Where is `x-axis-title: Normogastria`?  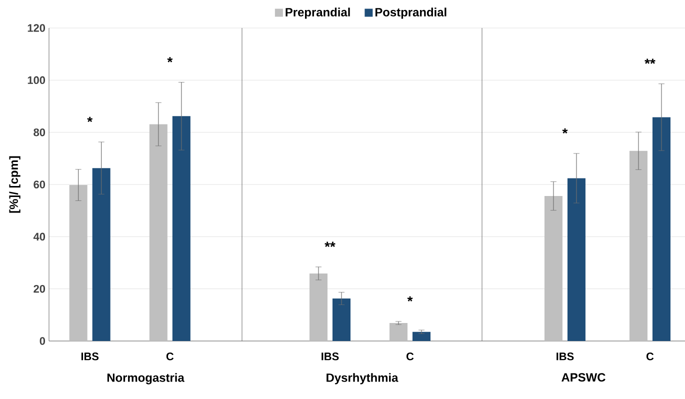 x-axis-title: Normogastria is located at coordinates (145, 378).